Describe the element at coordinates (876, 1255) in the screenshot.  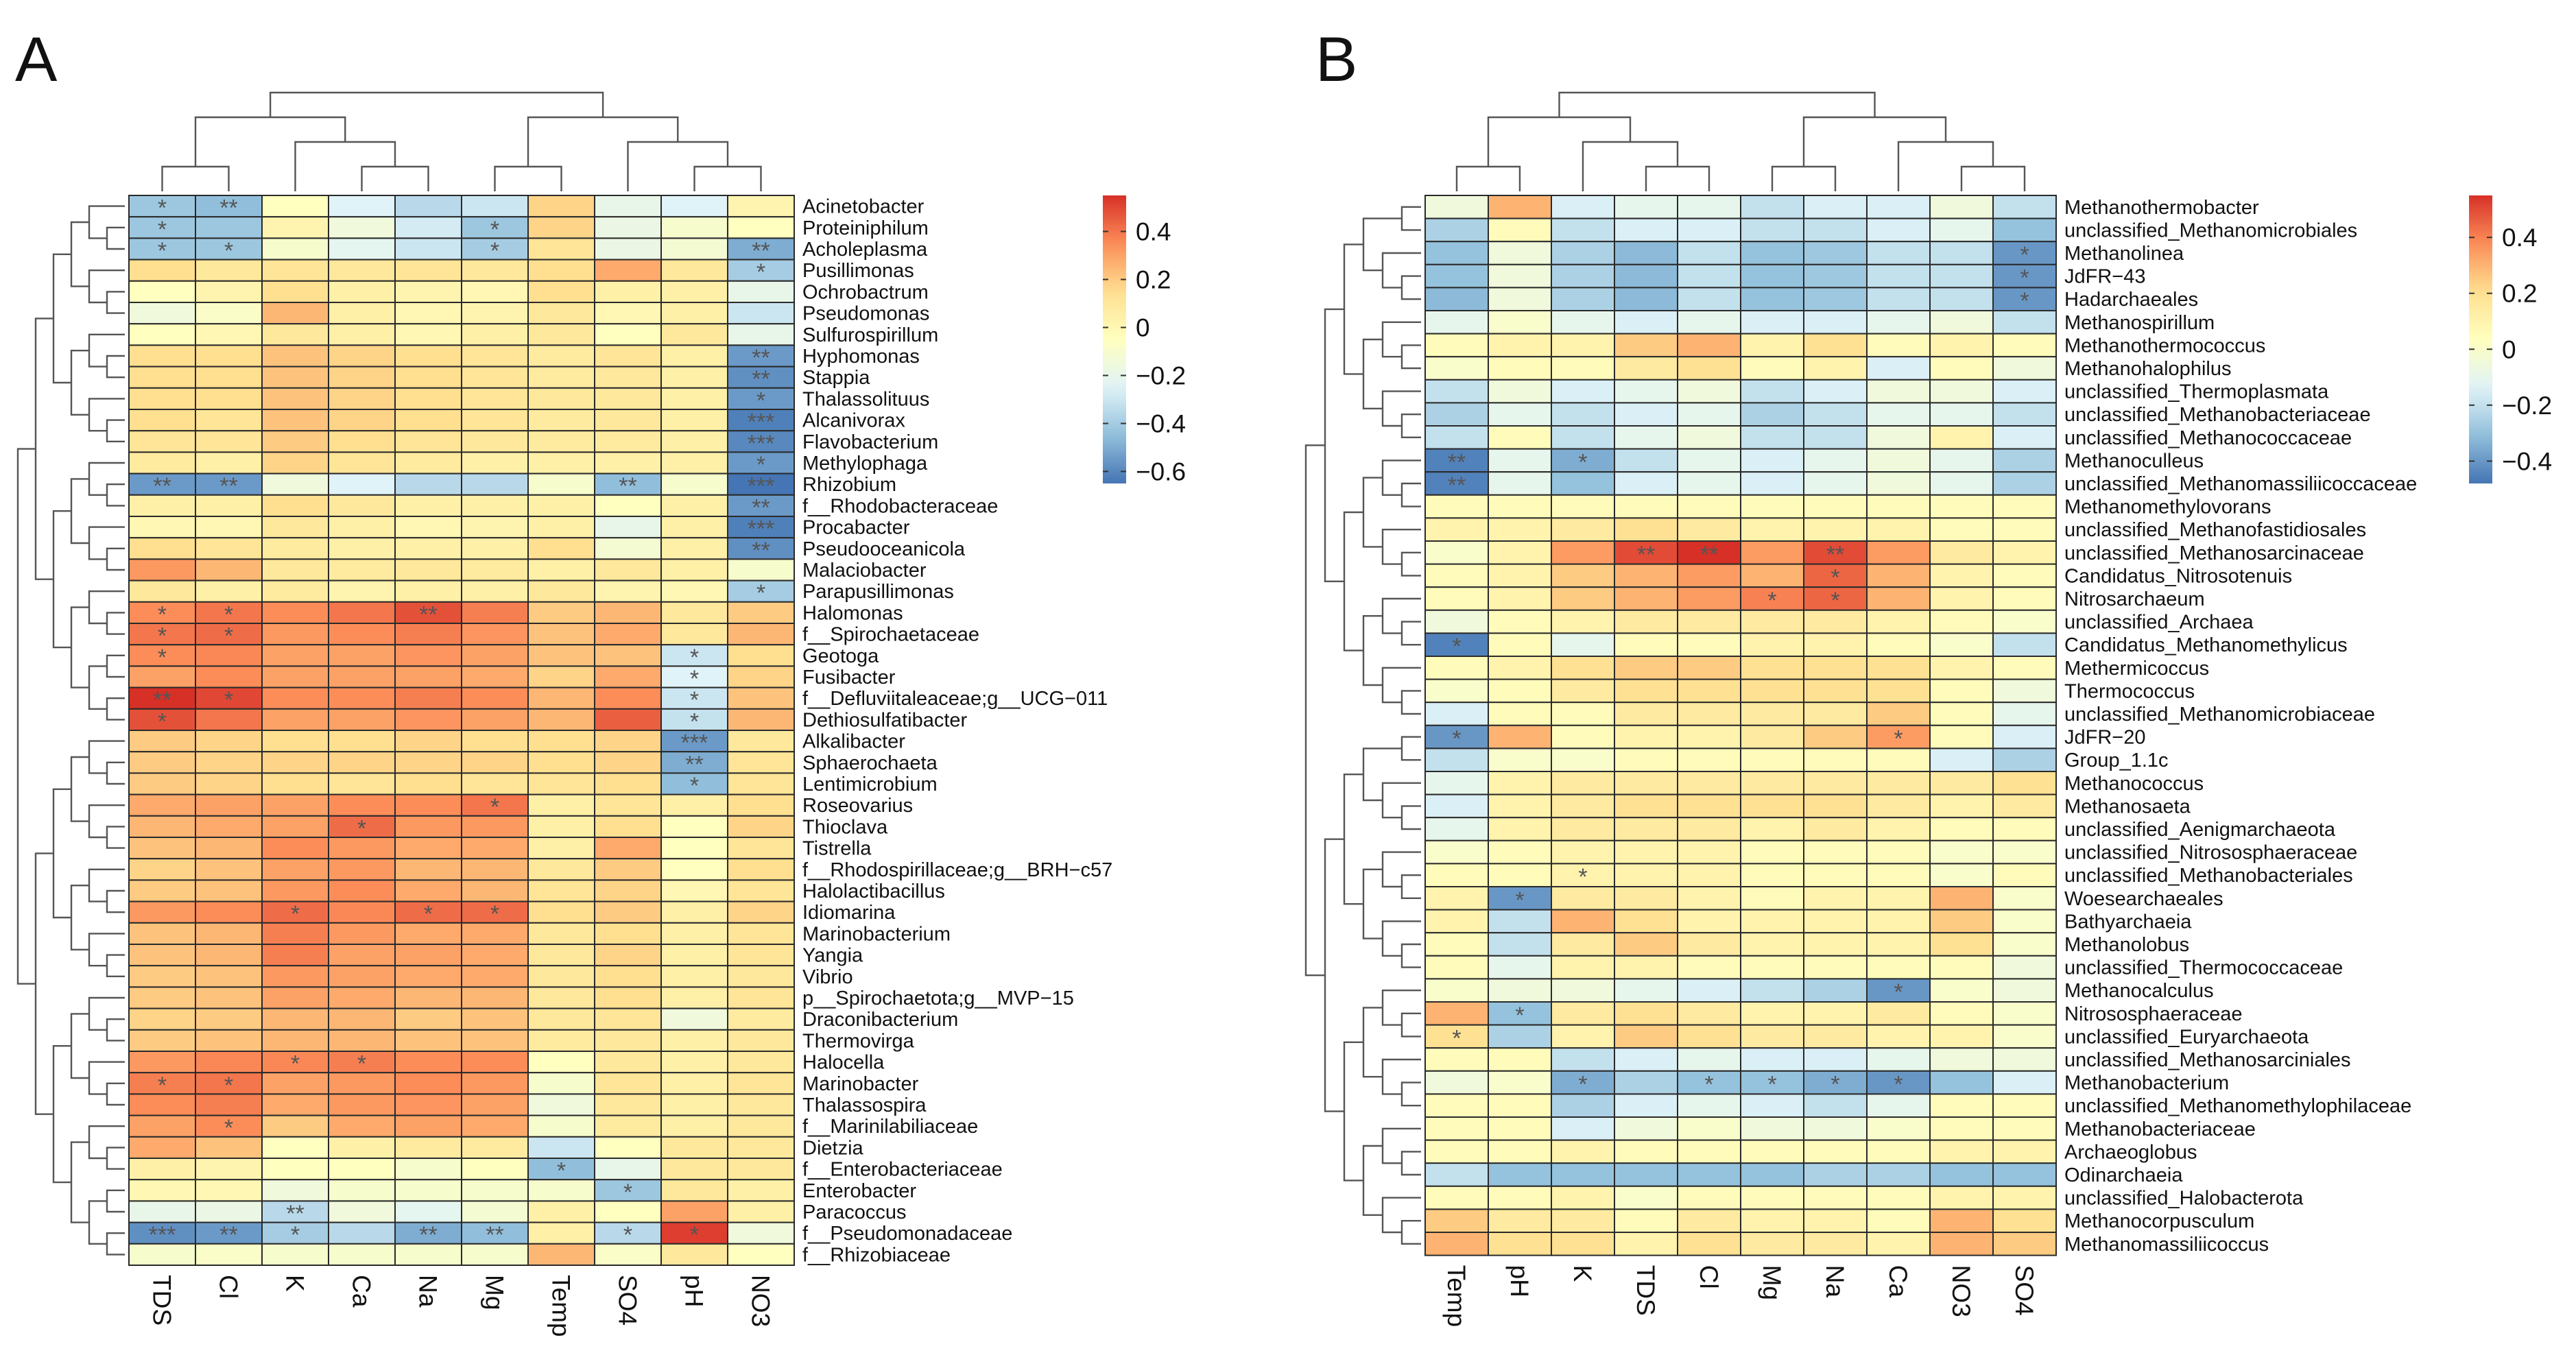
I see `row-label-f-rhizobiaceae: f__Rhizobiaceae` at that location.